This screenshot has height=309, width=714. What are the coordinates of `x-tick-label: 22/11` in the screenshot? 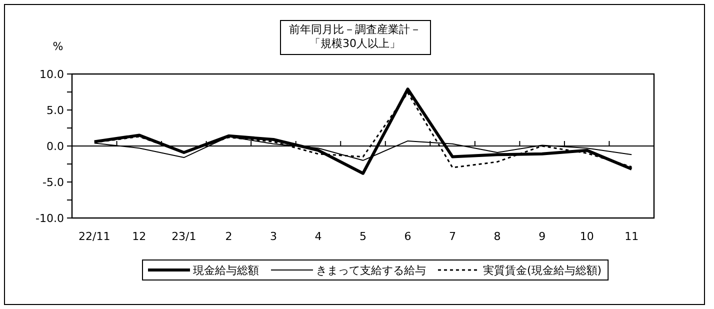 It's located at (94, 236).